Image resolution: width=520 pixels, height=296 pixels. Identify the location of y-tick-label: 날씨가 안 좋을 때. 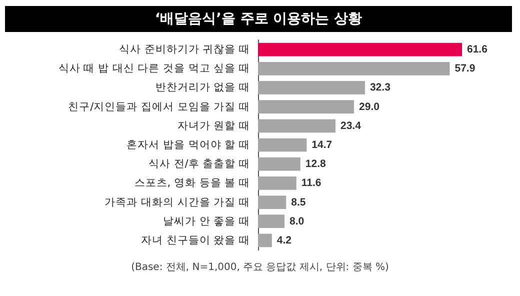
(206, 221).